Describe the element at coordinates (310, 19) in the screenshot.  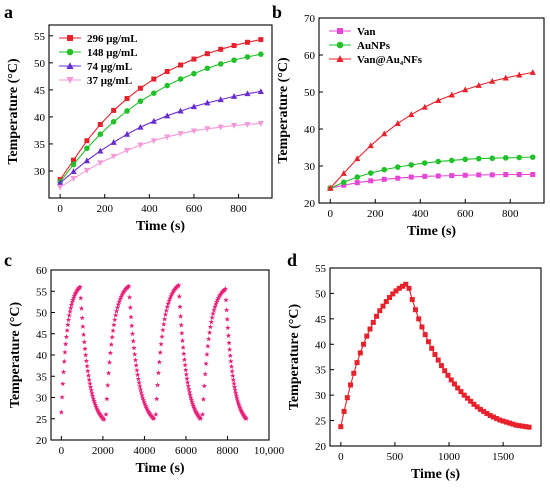
I see `y-tick-label: 70` at that location.